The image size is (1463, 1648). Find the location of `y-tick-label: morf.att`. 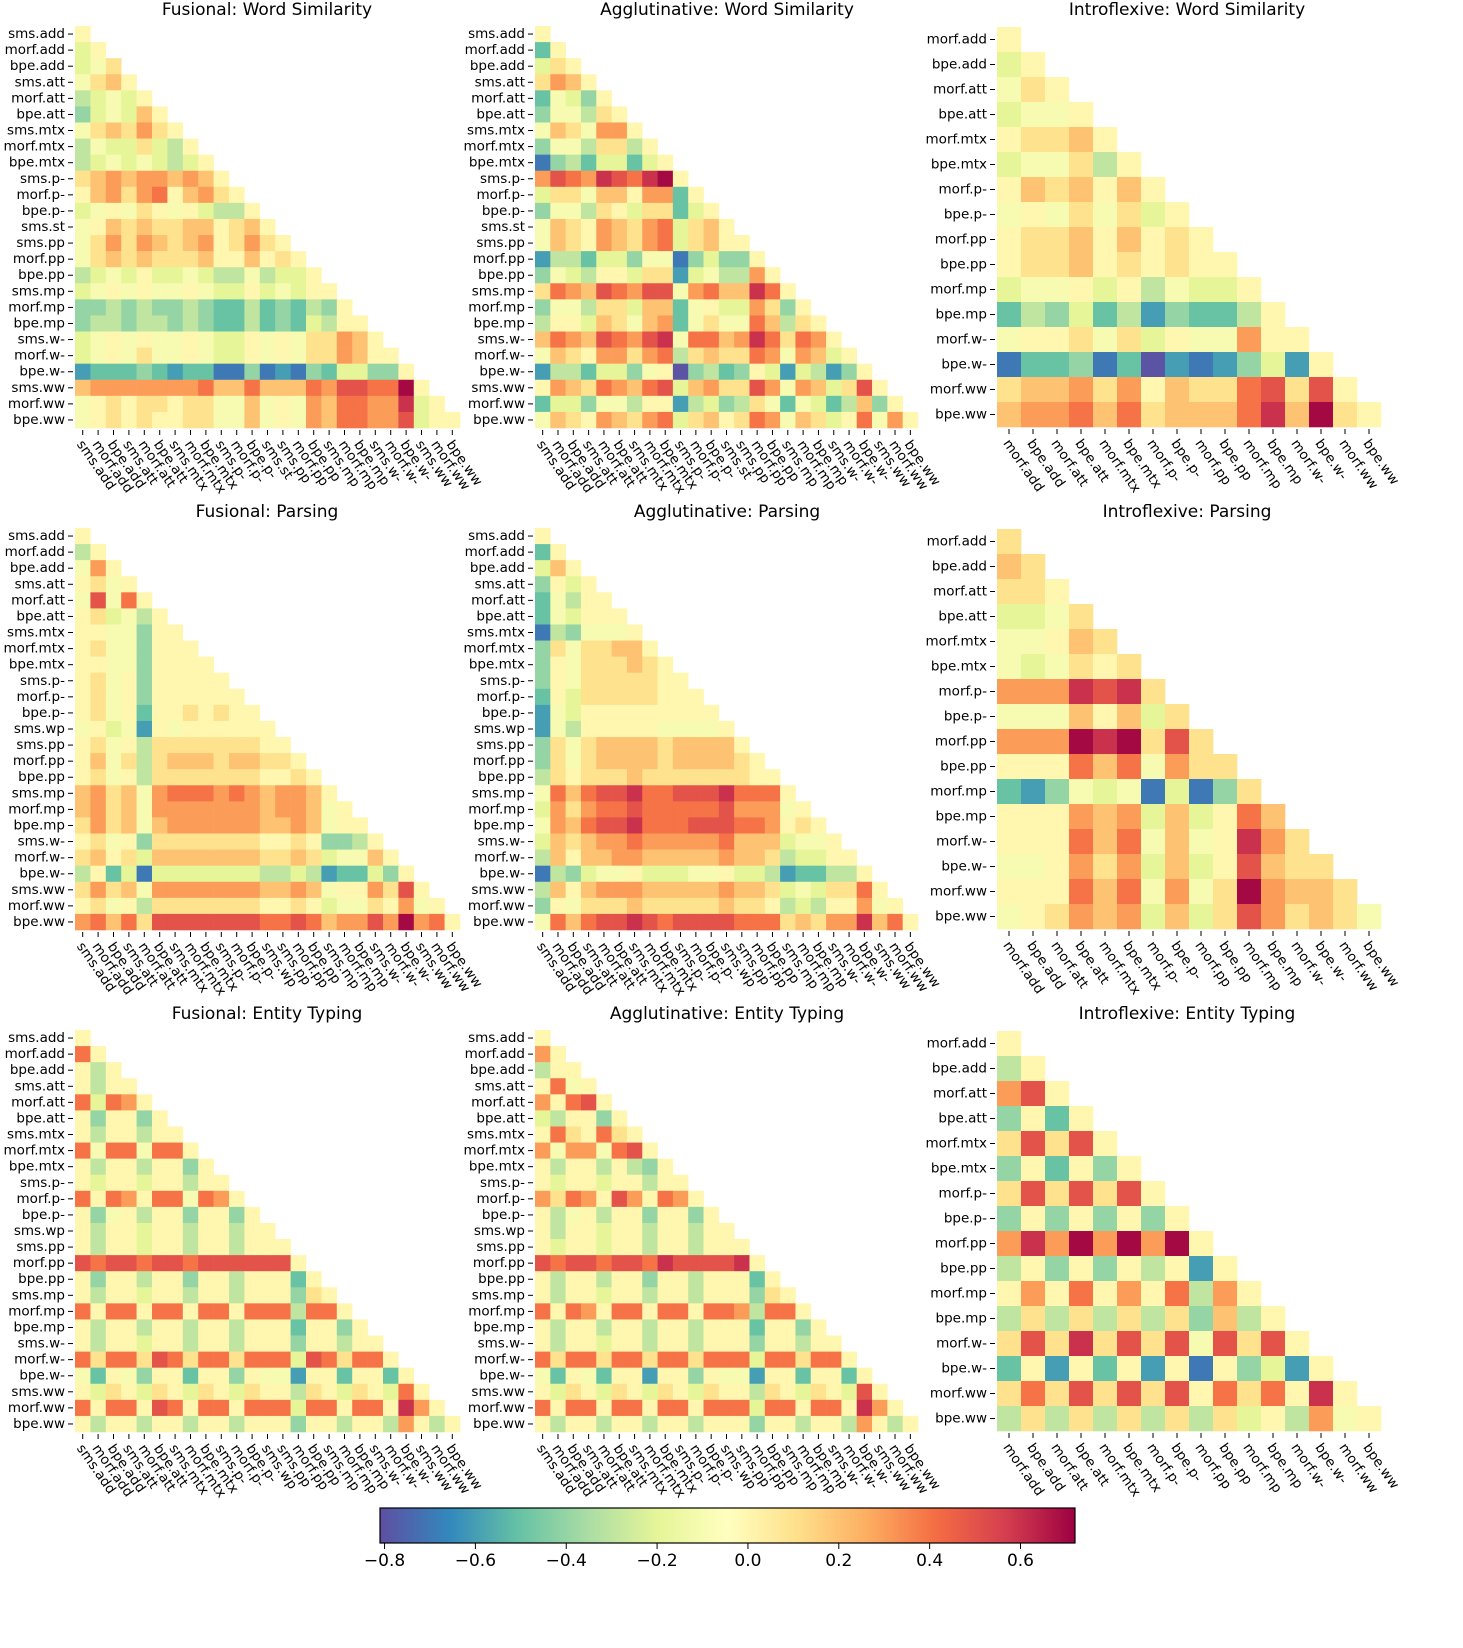

y-tick-label: morf.att is located at coordinates (498, 98).